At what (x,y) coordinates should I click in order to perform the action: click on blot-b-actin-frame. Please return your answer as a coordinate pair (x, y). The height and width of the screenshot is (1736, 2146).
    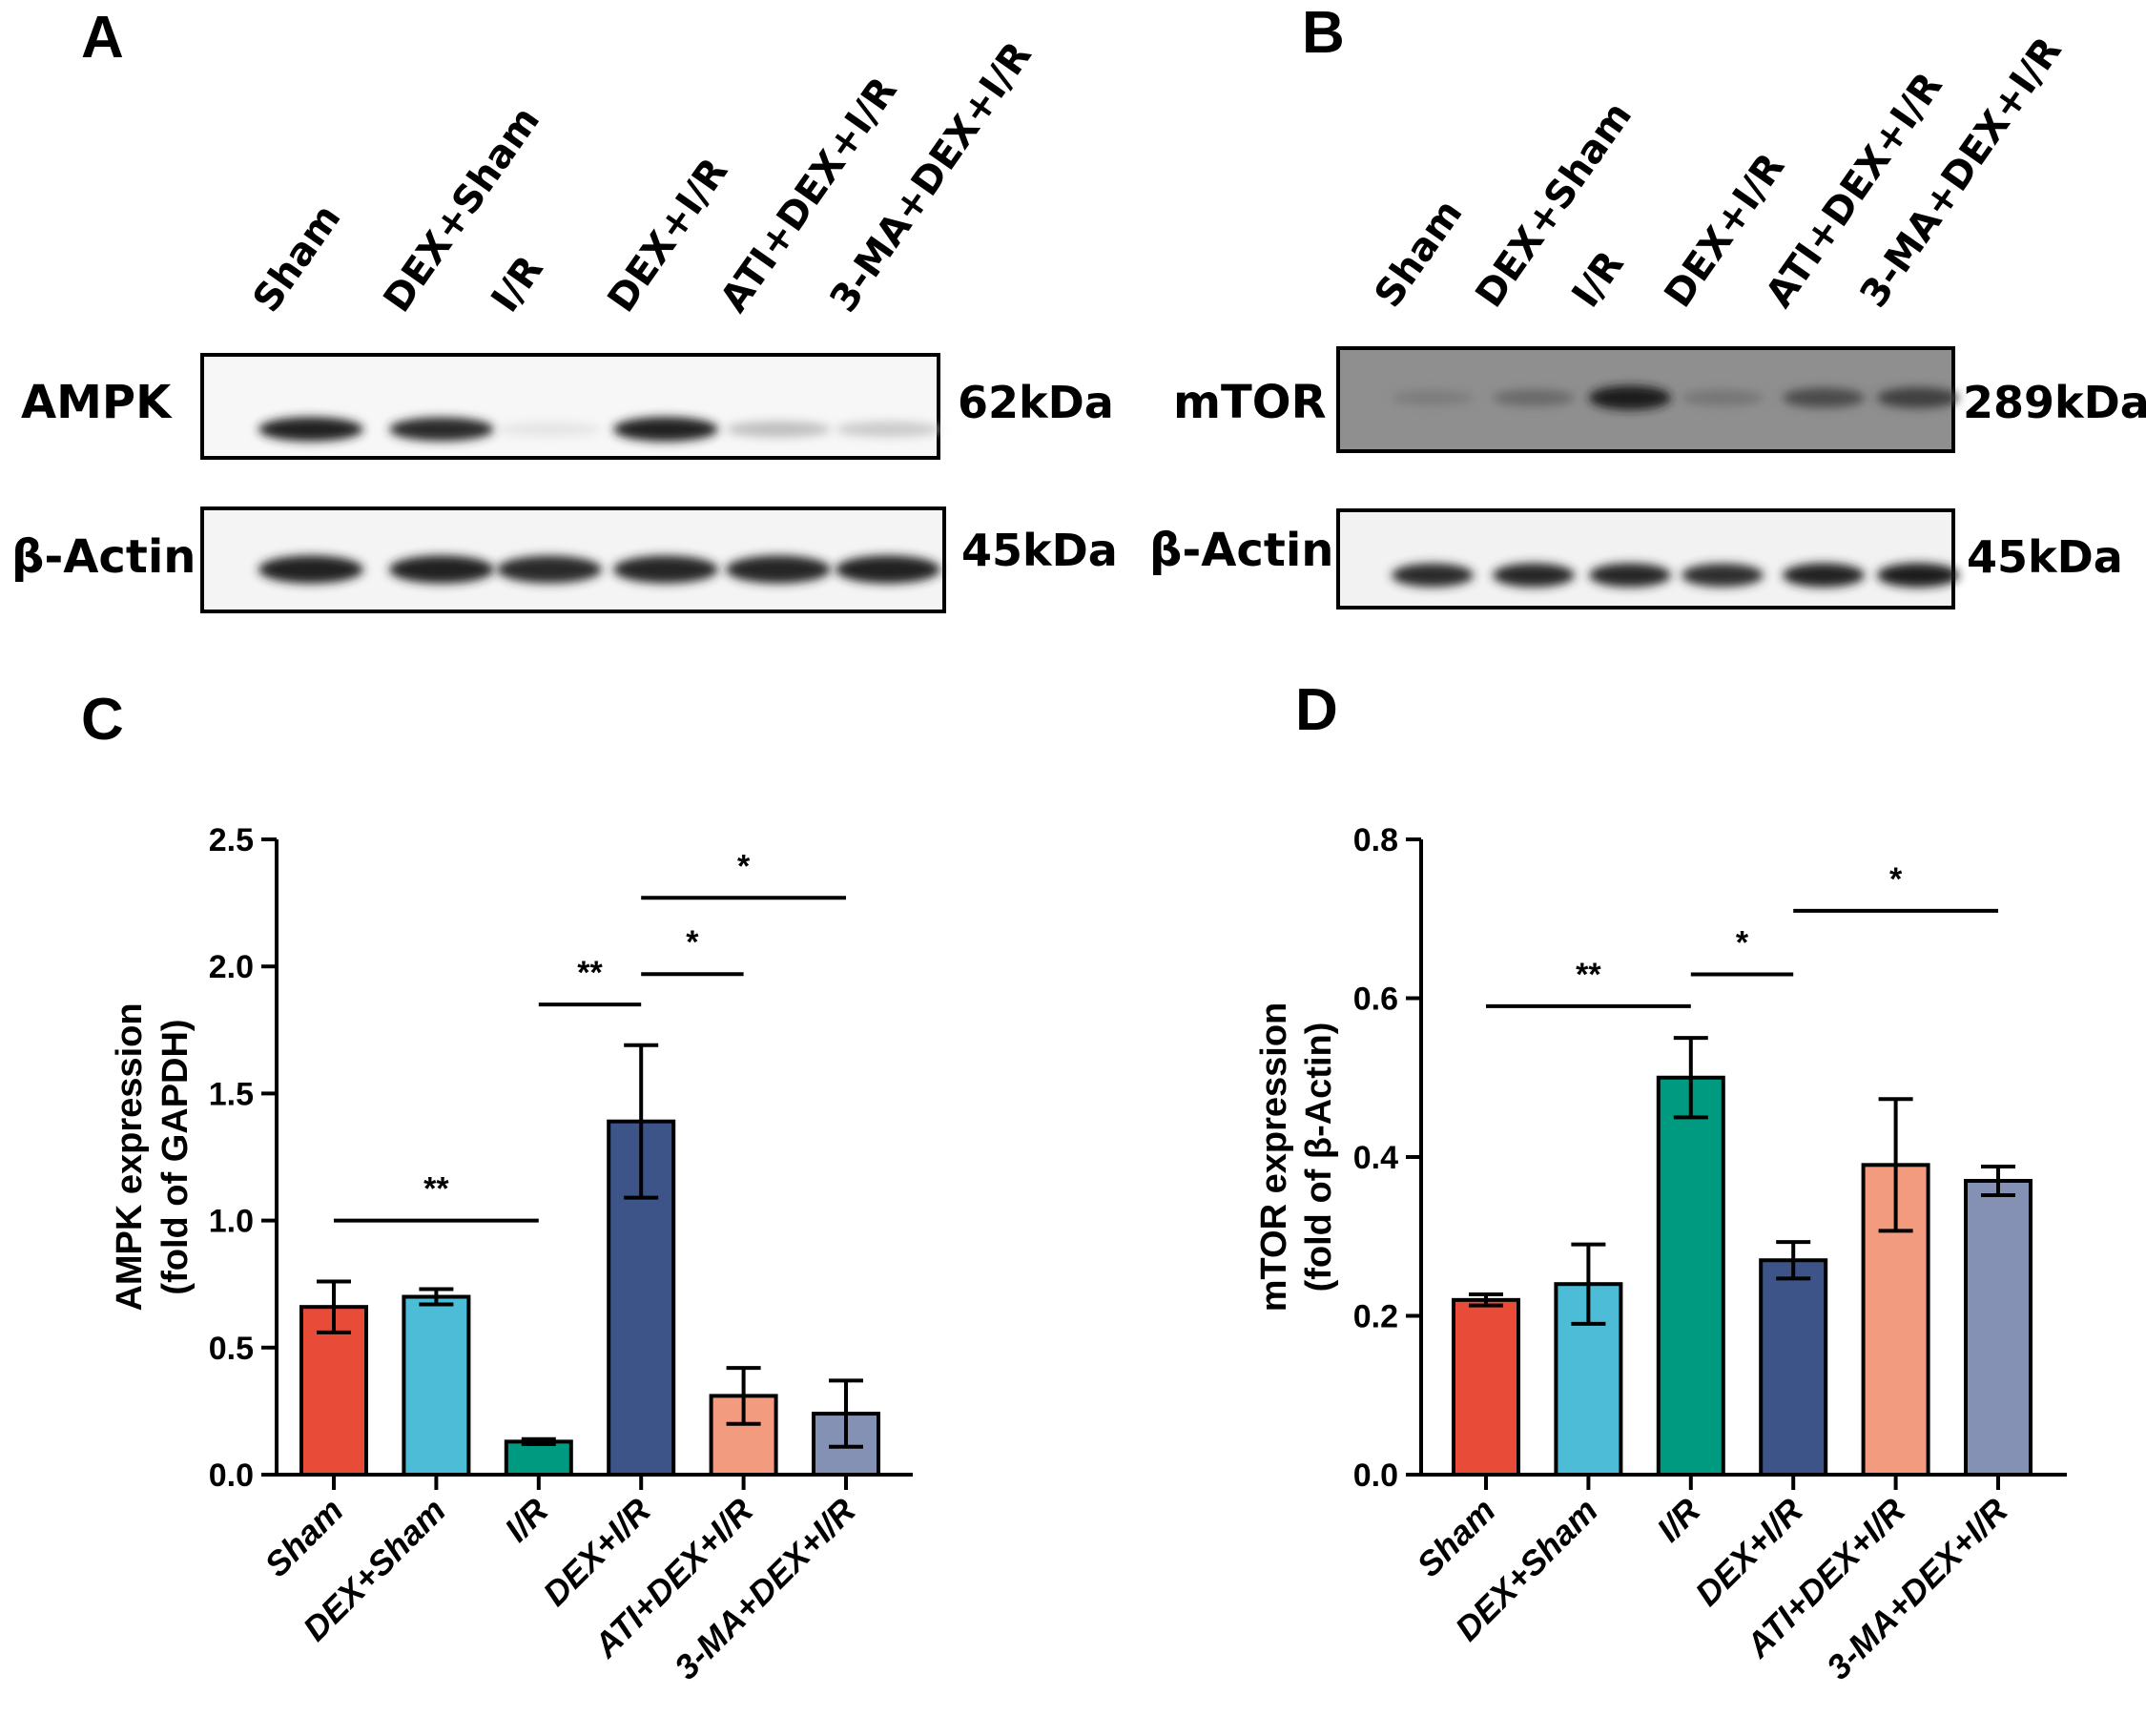
    Looking at the image, I should click on (1645, 559).